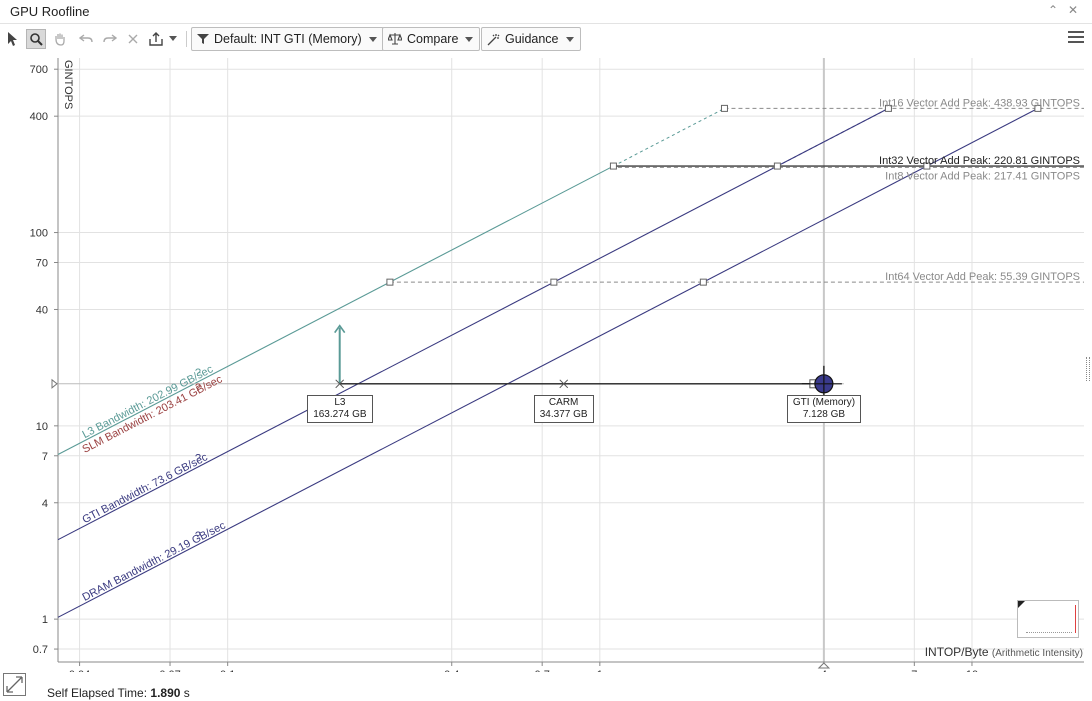 The height and width of the screenshot is (701, 1092). I want to click on filter-icon, so click(203, 39).